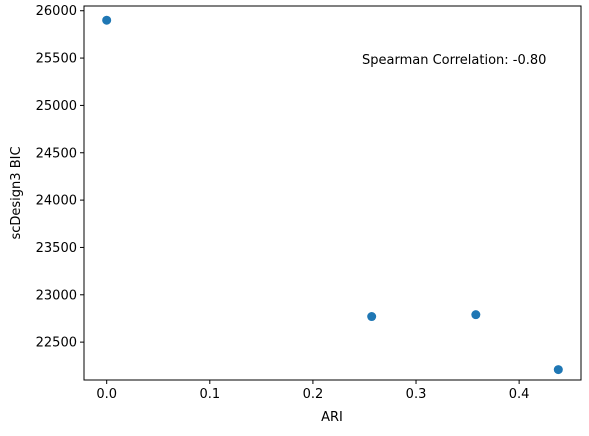 The image size is (589, 436). Describe the element at coordinates (519, 394) in the screenshot. I see `x-tick-label: 0.4` at that location.